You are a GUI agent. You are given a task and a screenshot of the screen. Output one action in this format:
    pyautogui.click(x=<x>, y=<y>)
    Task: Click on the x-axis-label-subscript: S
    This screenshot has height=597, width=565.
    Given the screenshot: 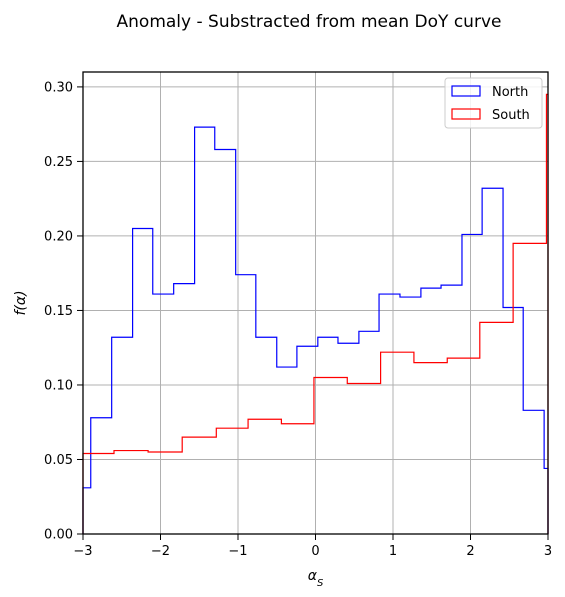 What is the action you would take?
    pyautogui.click(x=320, y=583)
    